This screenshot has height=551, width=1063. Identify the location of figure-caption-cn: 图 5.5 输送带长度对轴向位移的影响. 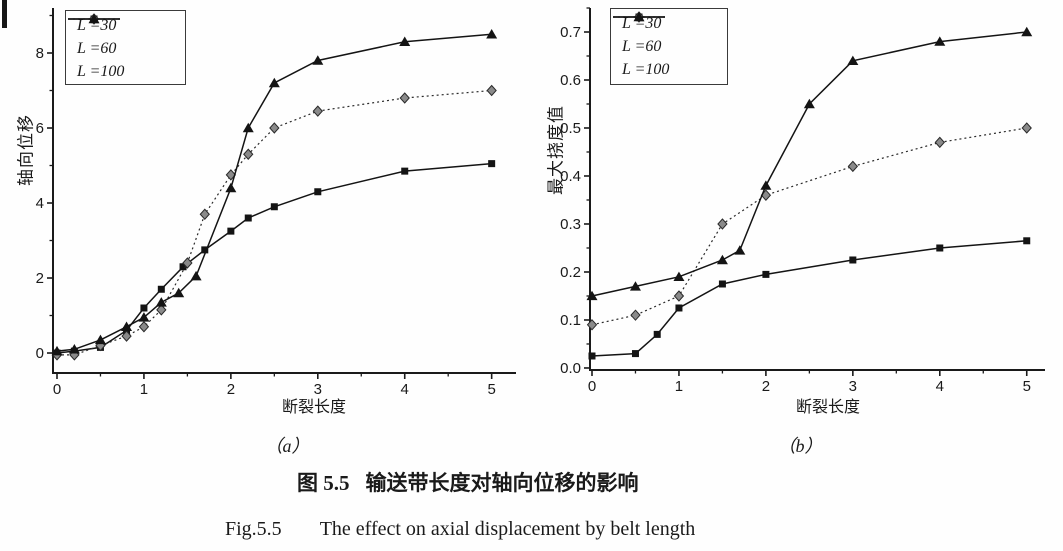
(468, 482).